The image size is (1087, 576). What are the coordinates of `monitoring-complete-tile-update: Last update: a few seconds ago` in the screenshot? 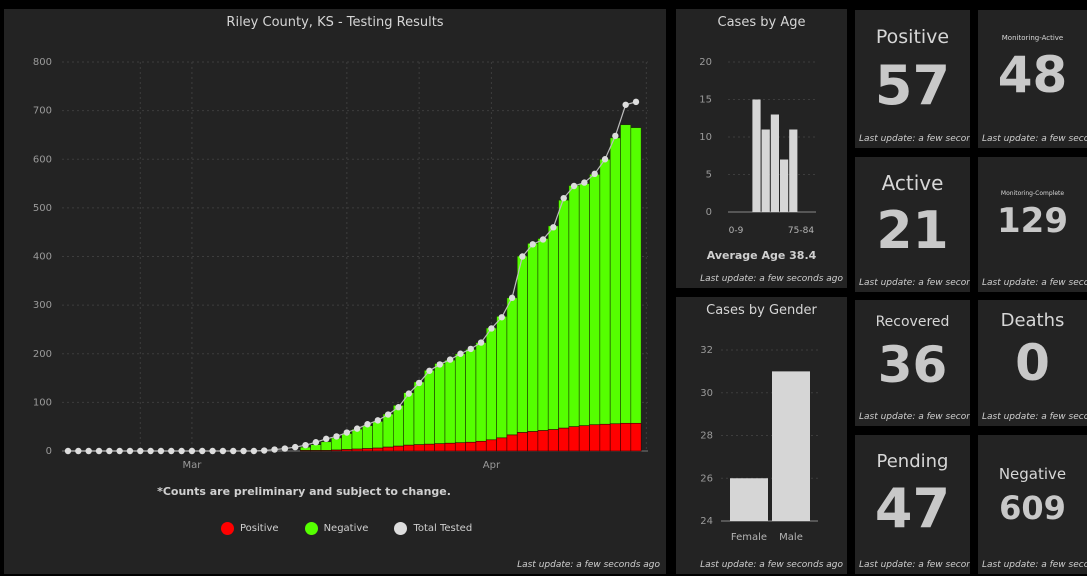 It's located at (1034, 283).